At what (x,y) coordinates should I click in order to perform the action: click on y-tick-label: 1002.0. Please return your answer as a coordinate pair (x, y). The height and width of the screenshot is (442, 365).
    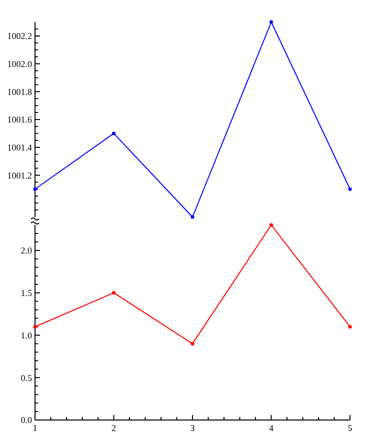
    Looking at the image, I should click on (19, 63).